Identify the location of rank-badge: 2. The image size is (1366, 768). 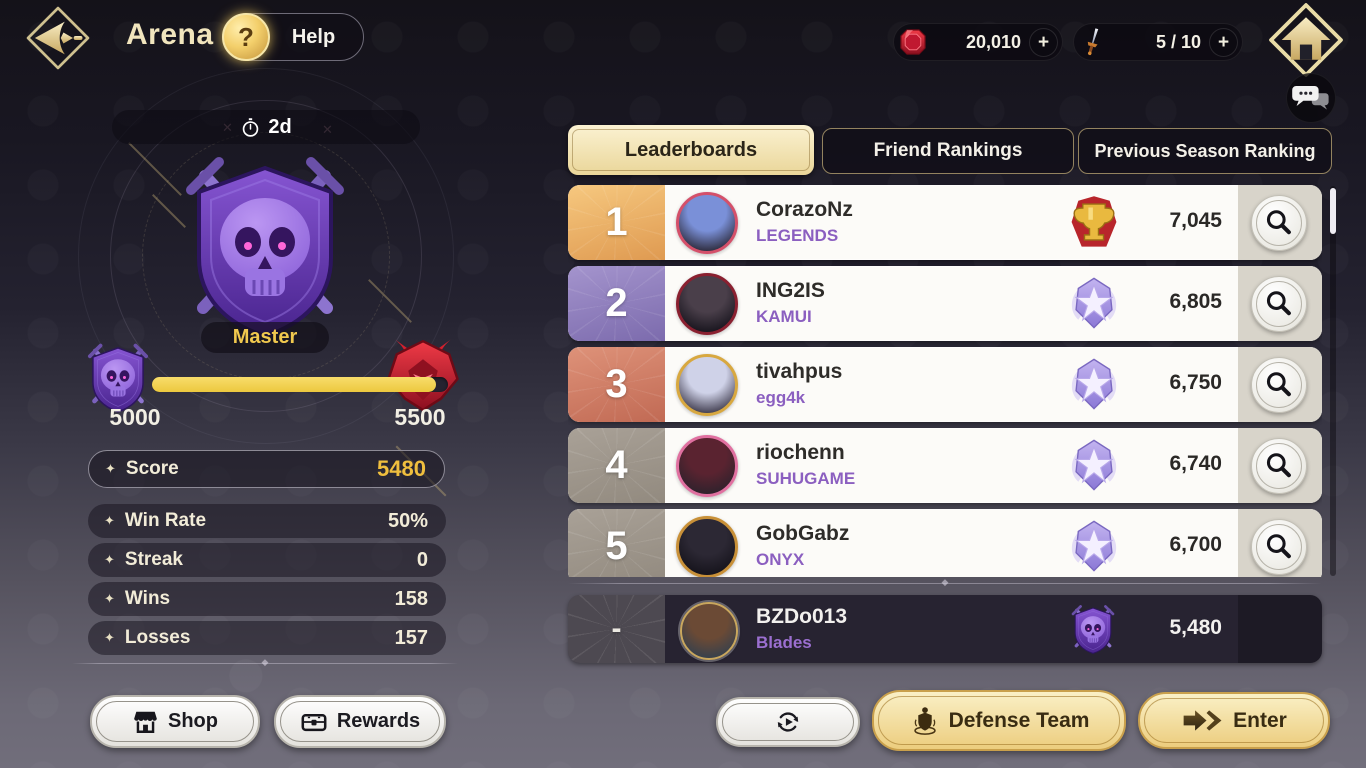
(616, 303).